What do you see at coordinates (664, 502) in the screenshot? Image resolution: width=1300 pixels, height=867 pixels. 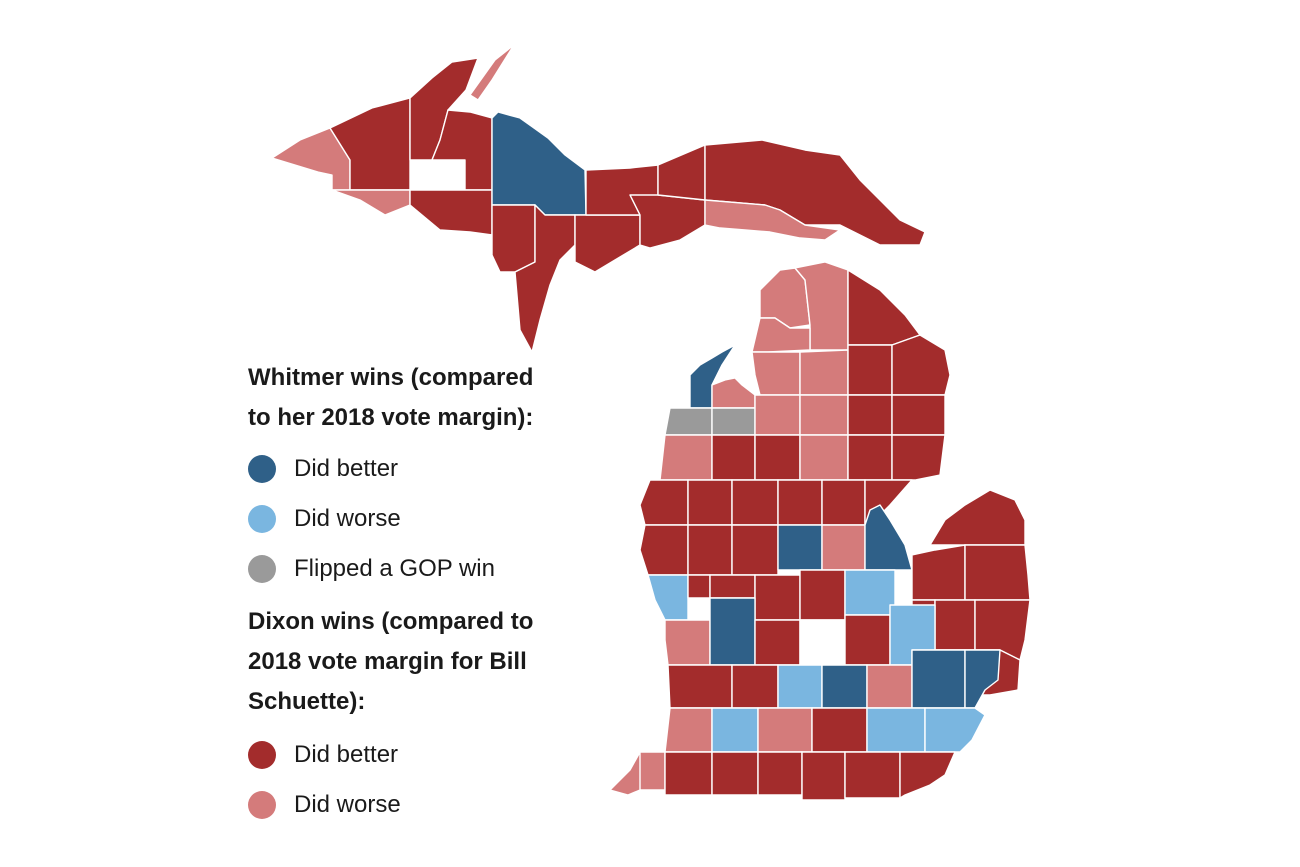 I see `county-mason` at bounding box center [664, 502].